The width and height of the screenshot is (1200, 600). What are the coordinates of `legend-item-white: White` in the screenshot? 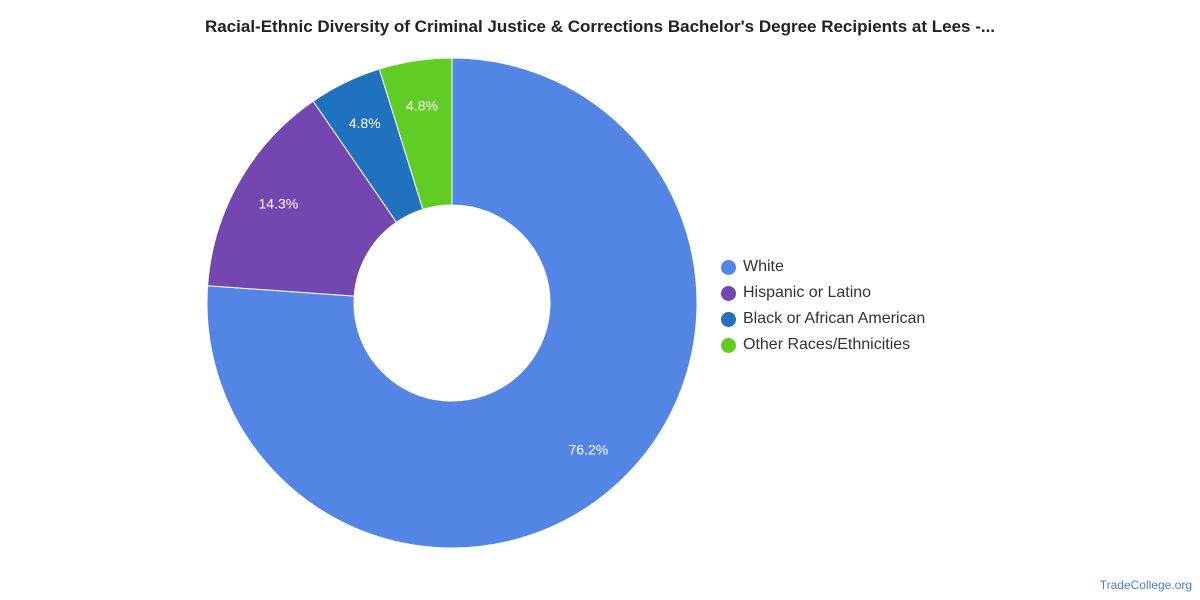 It's located at (823, 267).